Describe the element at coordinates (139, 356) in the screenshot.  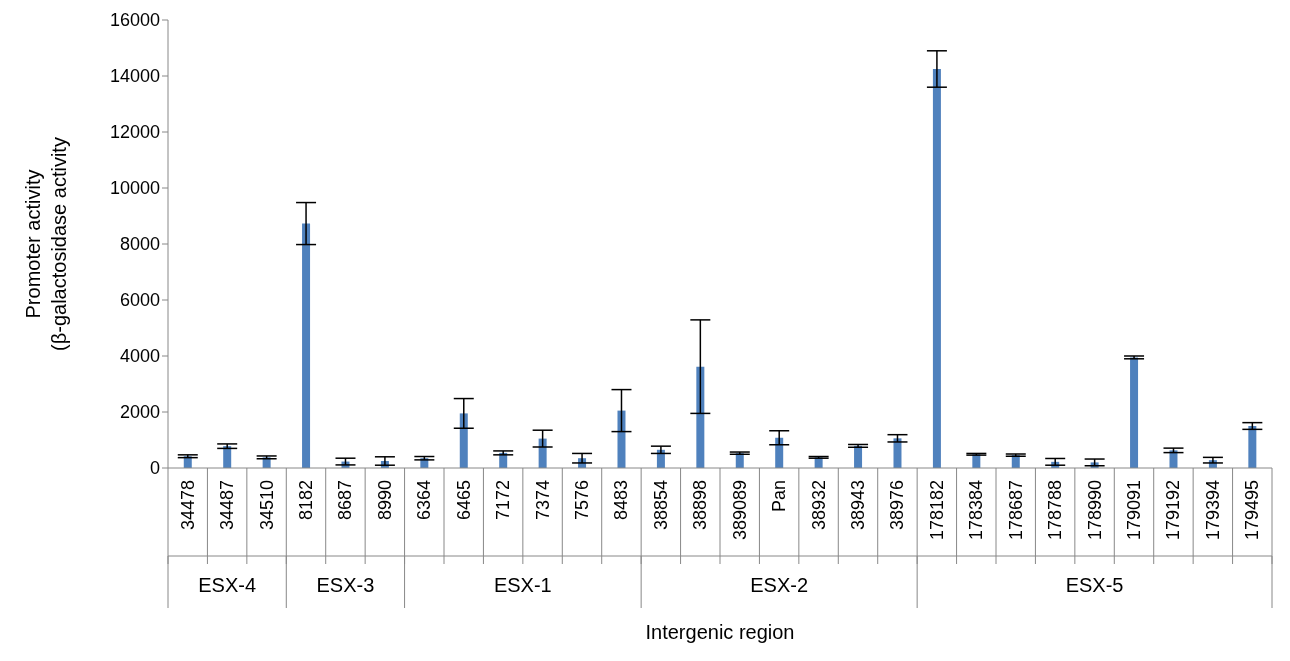
I see `y-tick-label: 4000` at that location.